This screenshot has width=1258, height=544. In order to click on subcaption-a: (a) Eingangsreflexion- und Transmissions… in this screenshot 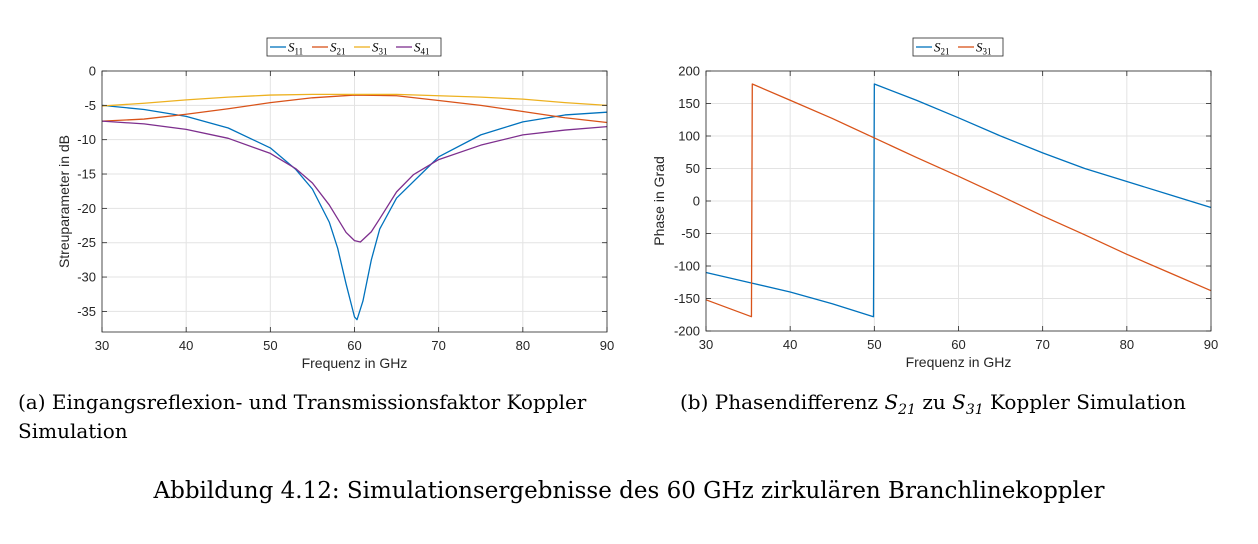, I will do `click(344, 417)`.